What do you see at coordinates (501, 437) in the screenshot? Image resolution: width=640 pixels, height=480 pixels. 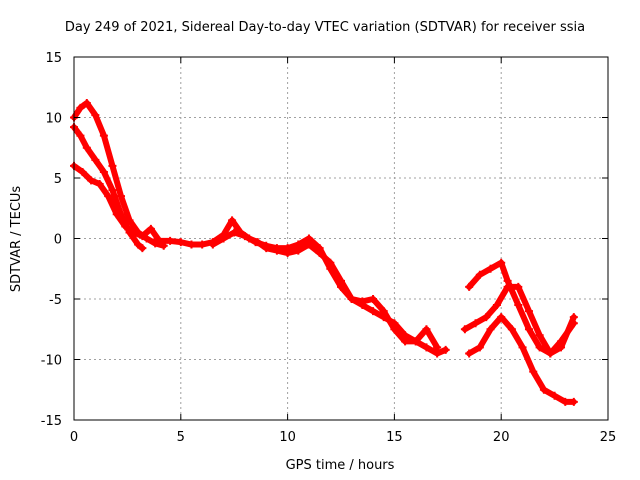 I see `x-tick-label: 20` at bounding box center [501, 437].